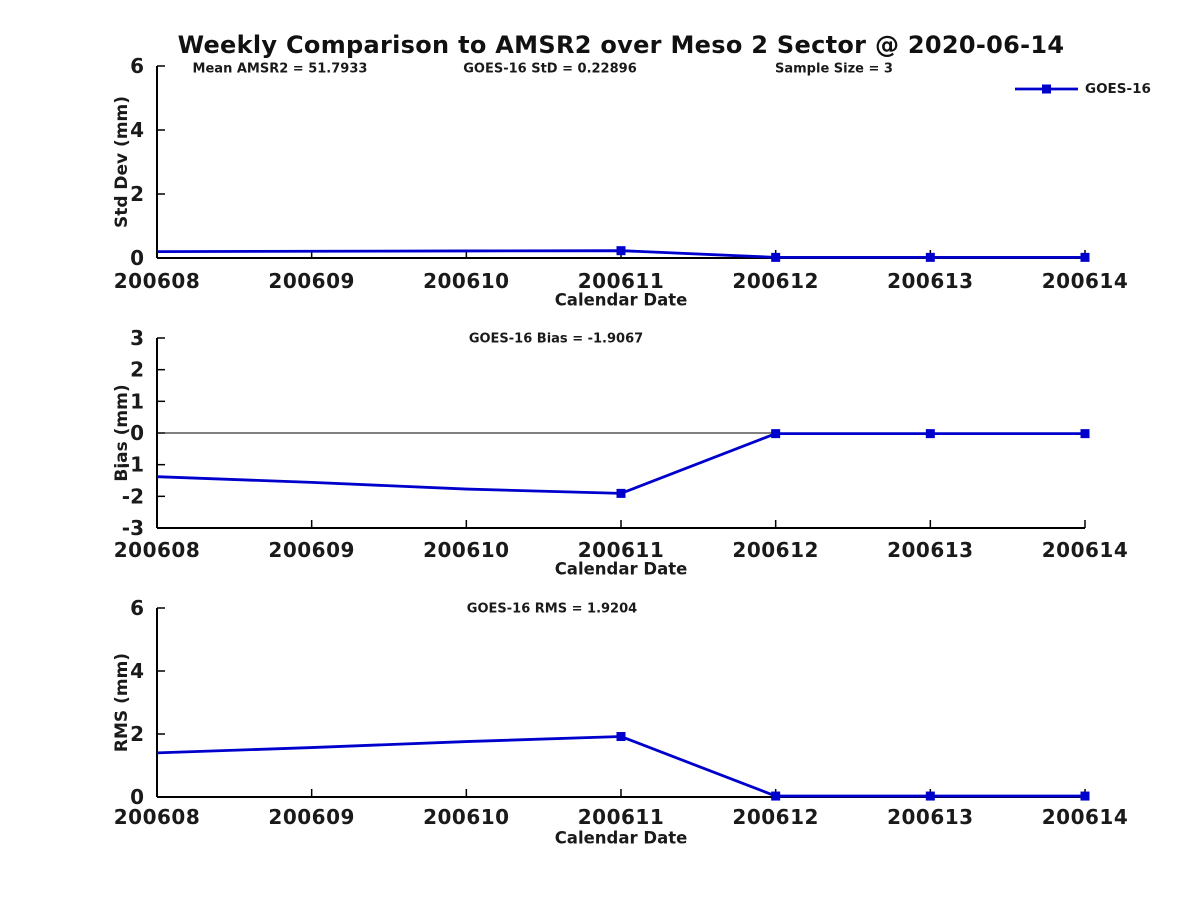 This screenshot has height=900, width=1200. I want to click on stat-annotation: GOES-16 RMS = 1.9204, so click(552, 609).